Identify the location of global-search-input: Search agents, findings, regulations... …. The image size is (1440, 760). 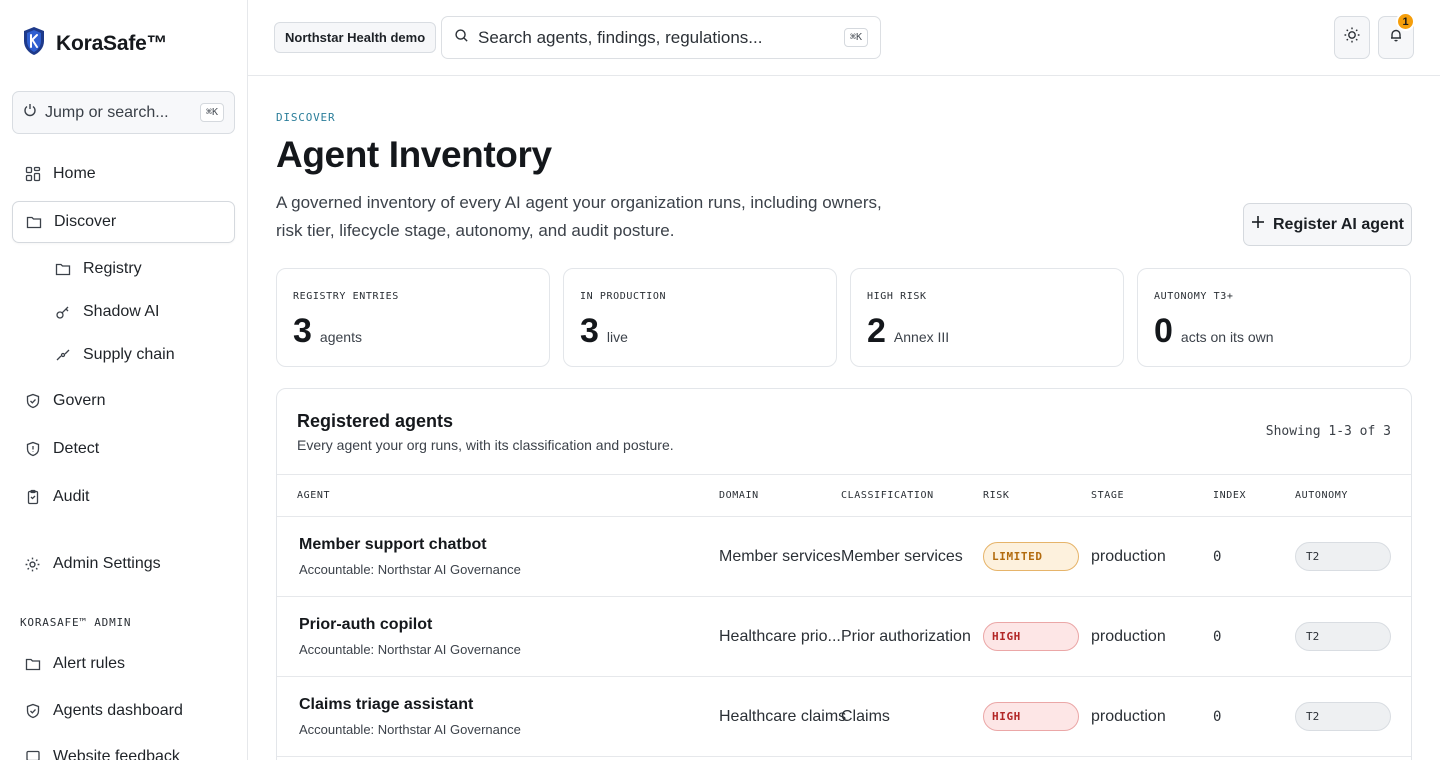
(661, 37).